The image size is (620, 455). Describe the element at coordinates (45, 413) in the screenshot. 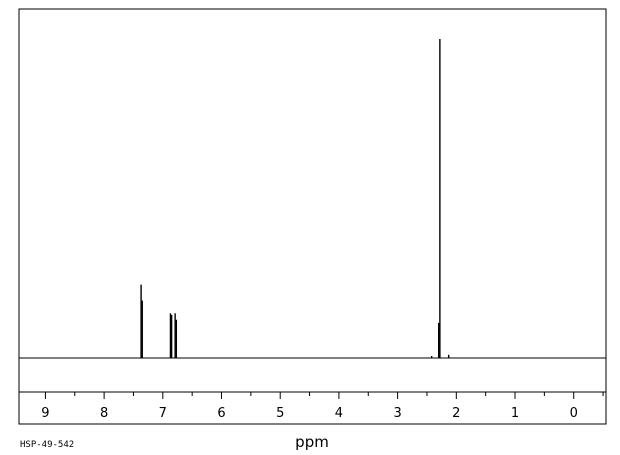

I see `x-tick-label: 9` at that location.